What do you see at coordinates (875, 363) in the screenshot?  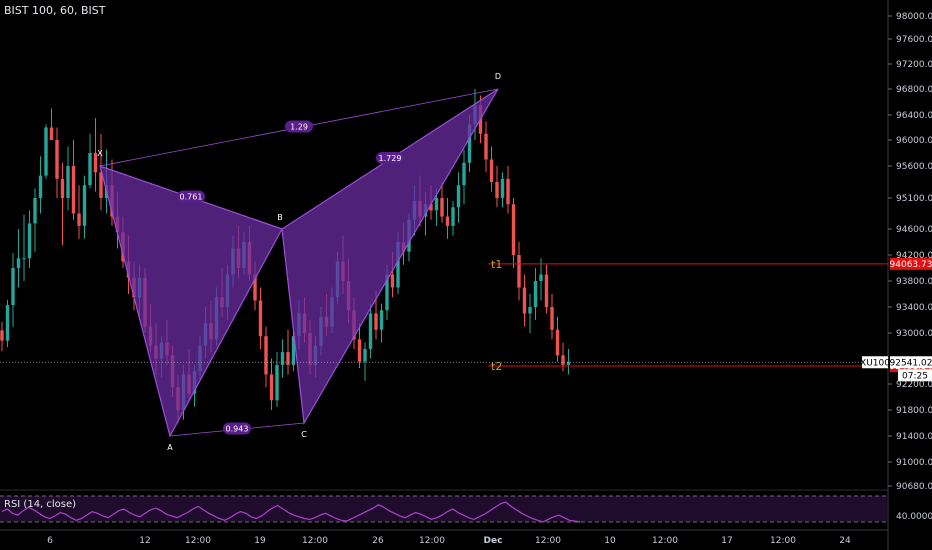 I see `svg-text: XU100` at bounding box center [875, 363].